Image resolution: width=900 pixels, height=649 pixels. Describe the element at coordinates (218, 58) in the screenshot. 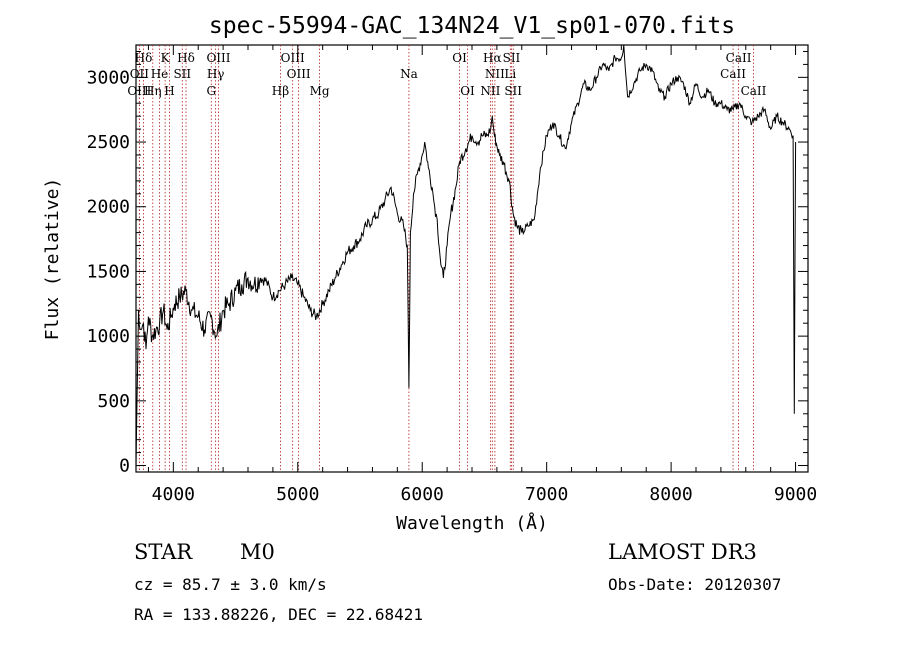

I see `line-label-3: OIII` at that location.